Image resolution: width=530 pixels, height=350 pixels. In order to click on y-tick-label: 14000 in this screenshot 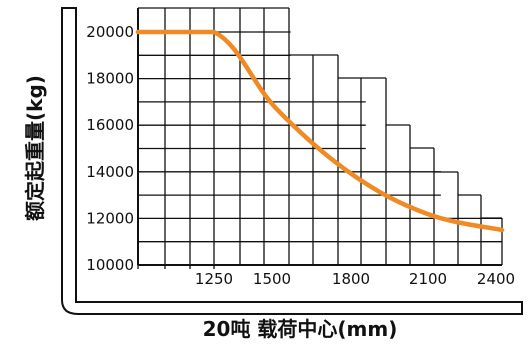, I will do `click(110, 172)`.